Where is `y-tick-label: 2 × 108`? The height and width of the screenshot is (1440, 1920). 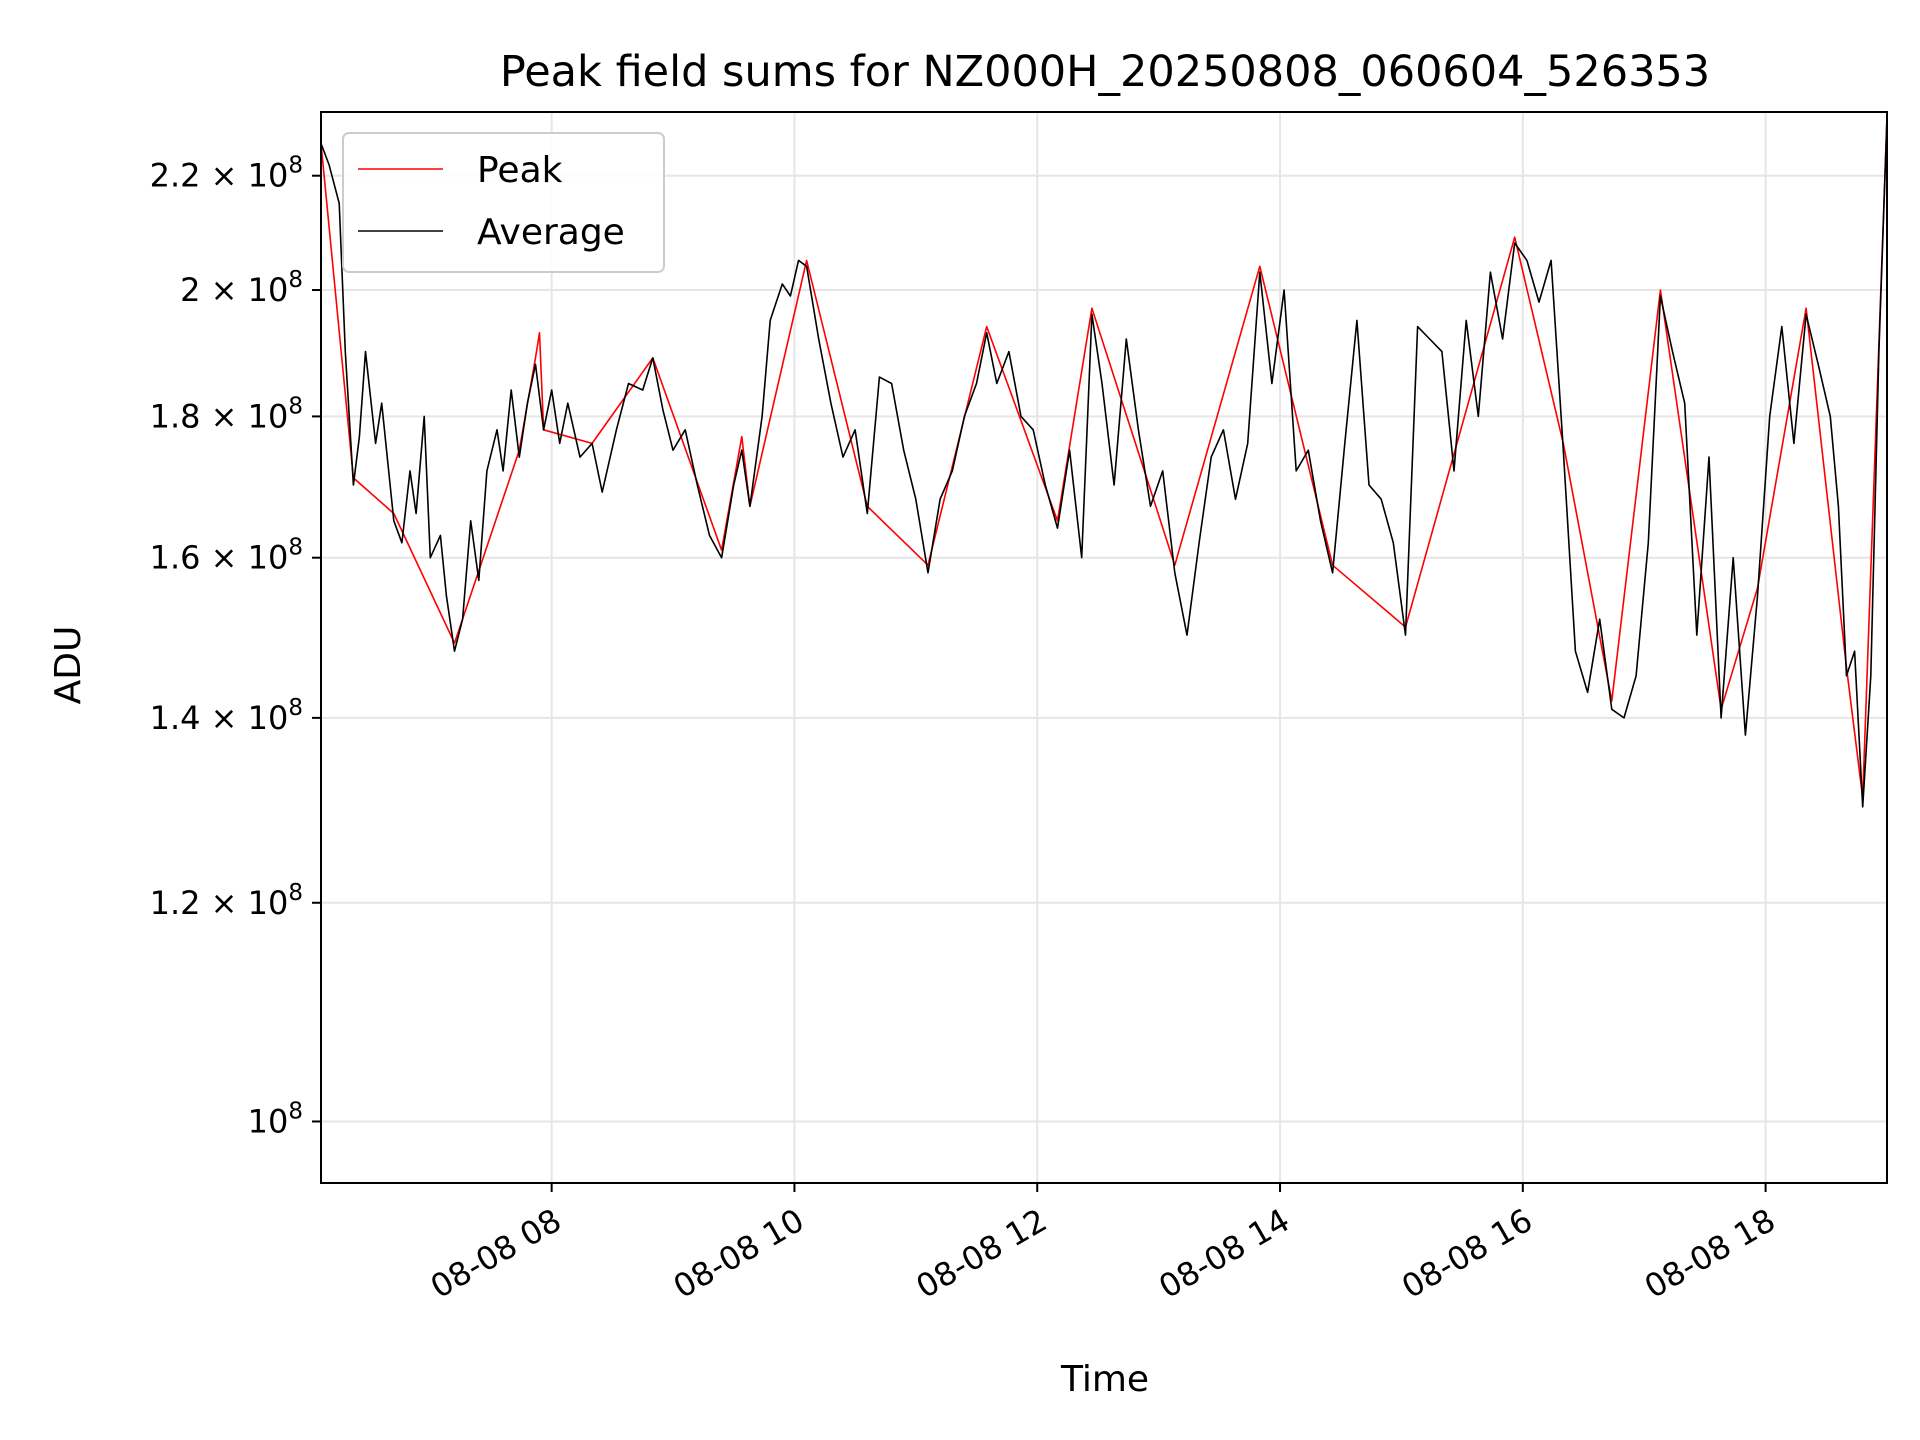
y-tick-label: 2 × 108 is located at coordinates (241, 288).